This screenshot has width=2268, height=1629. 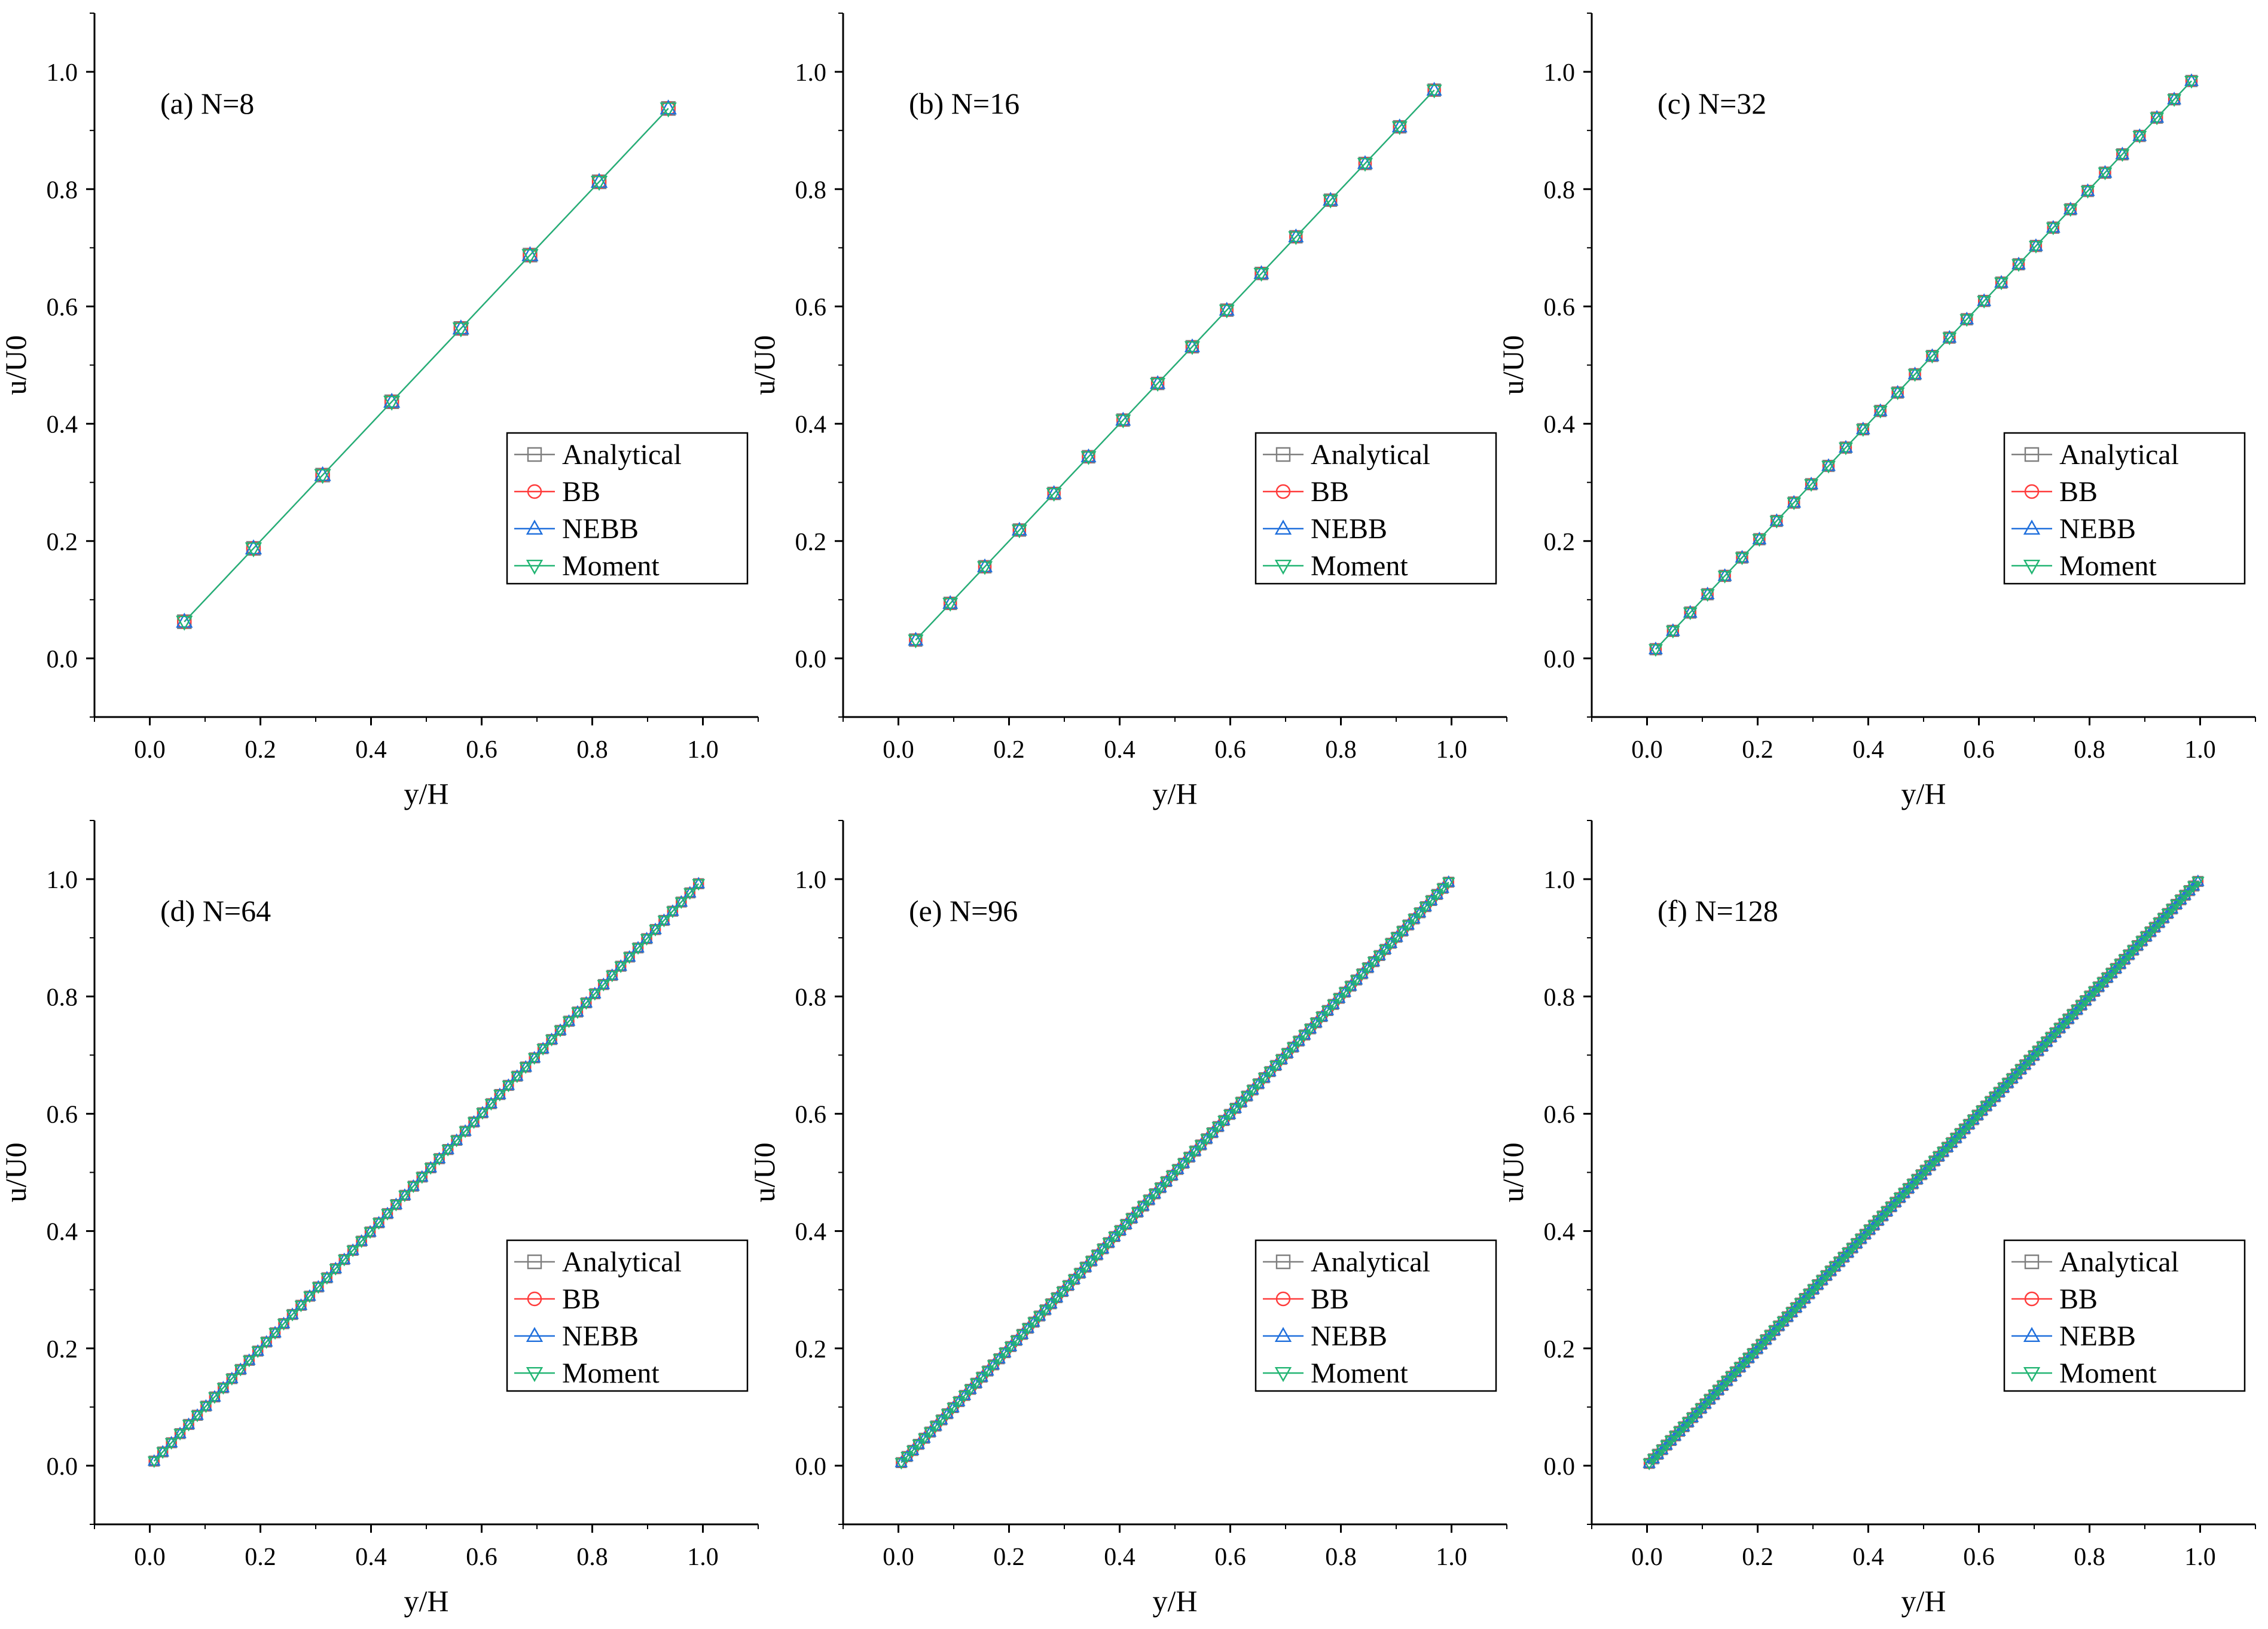 I want to click on y-axis-title: u/U0, so click(x=764, y=1173).